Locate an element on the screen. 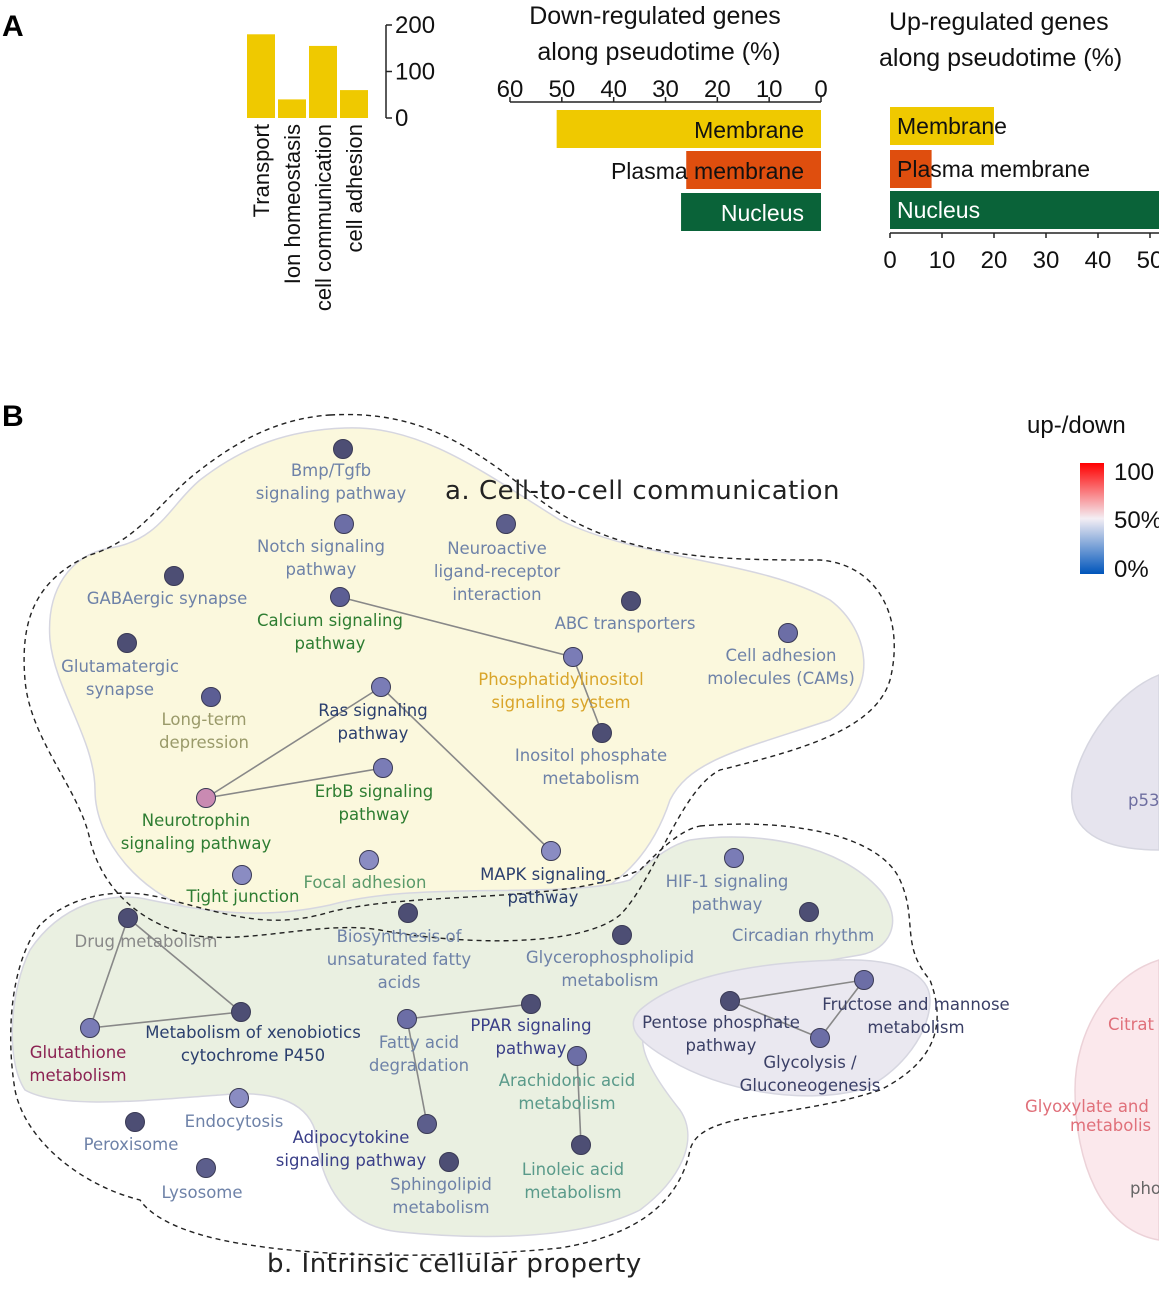 The height and width of the screenshot is (1289, 1159). edge-drug-xenobiotics is located at coordinates (184, 965).